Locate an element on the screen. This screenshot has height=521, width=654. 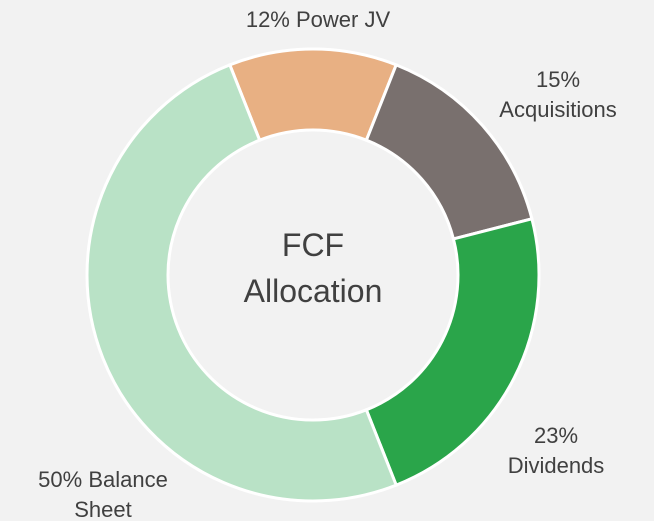
donut-segment is located at coordinates (452, 352).